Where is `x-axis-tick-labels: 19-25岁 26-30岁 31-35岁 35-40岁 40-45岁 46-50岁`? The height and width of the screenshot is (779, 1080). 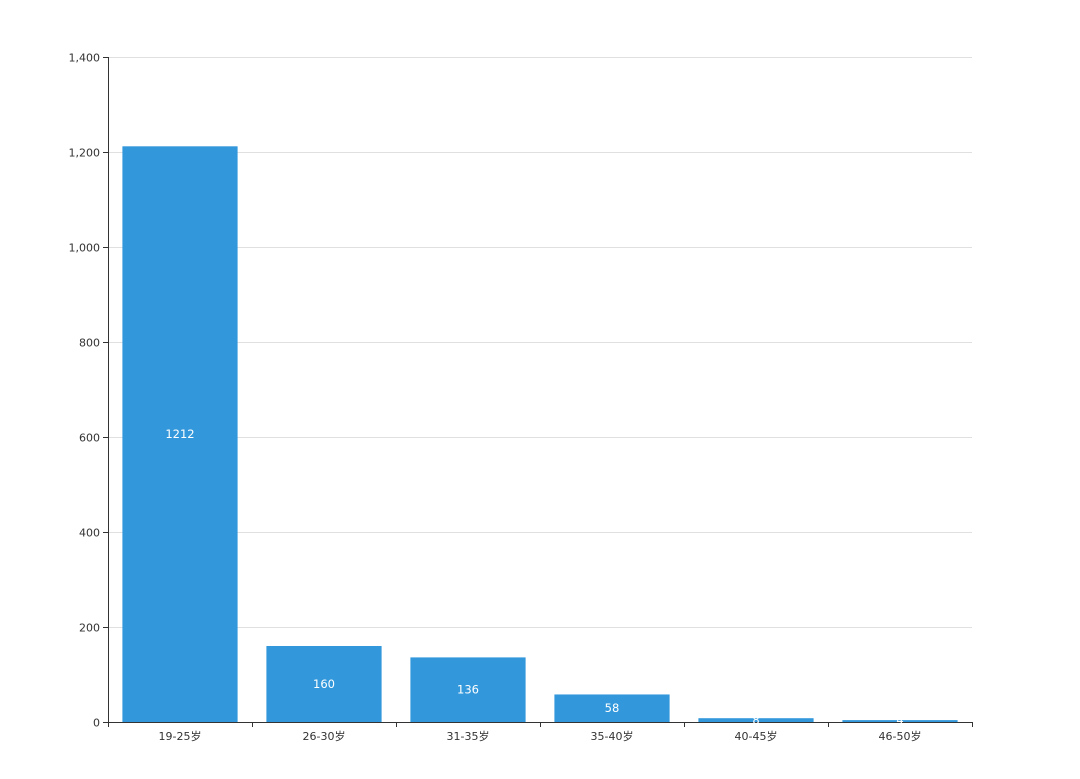
x-axis-tick-labels: 19-25岁 26-30岁 31-35岁 35-40岁 40-45岁 46-50岁 is located at coordinates (540, 736).